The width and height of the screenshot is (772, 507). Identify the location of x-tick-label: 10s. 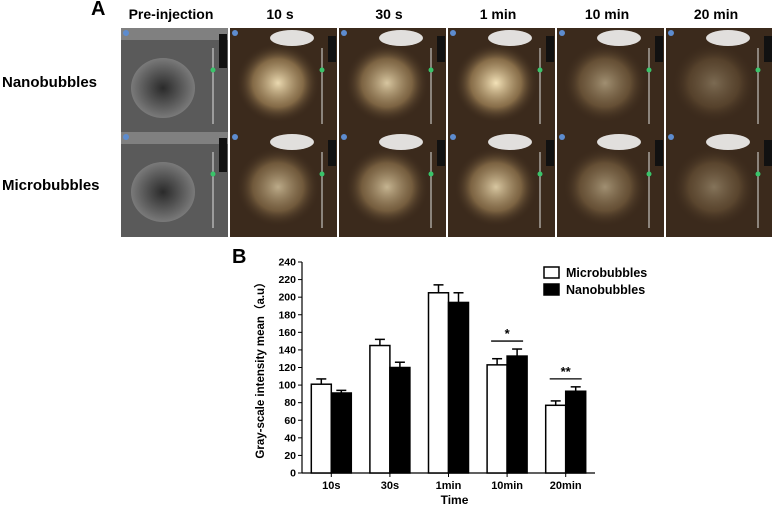
(331, 486).